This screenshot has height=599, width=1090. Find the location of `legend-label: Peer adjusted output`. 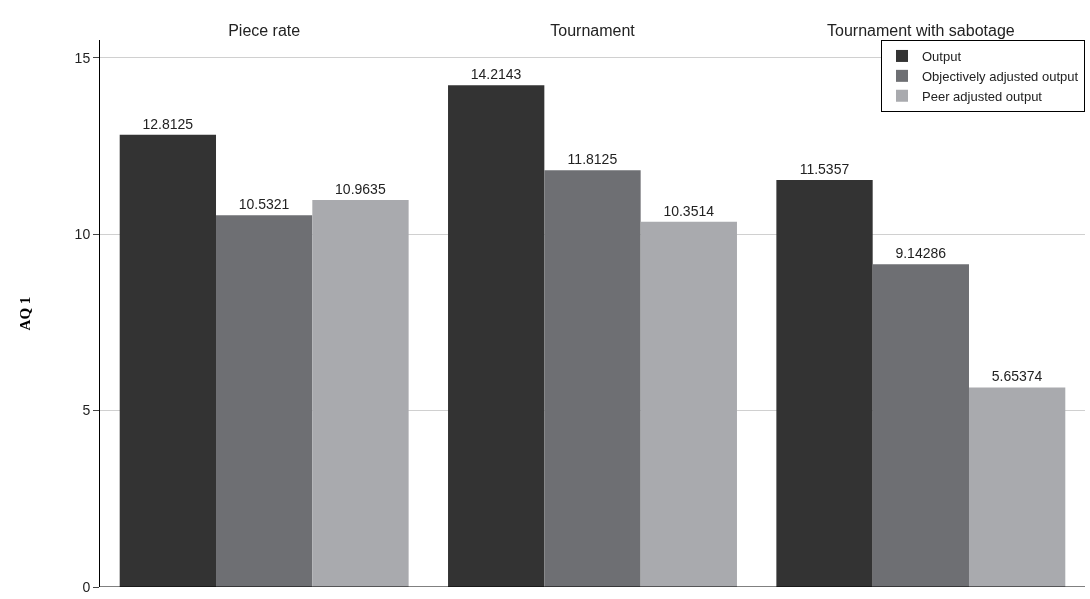

legend-label: Peer adjusted output is located at coordinates (982, 96).